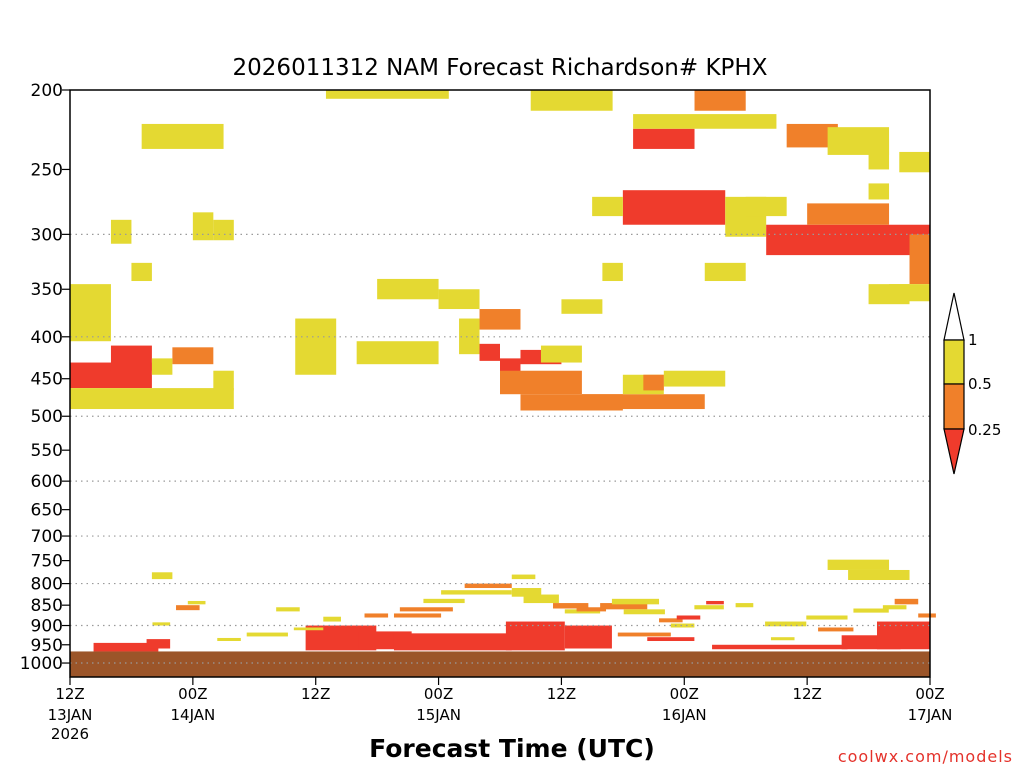 This screenshot has width=1024, height=772. Describe the element at coordinates (192, 715) in the screenshot. I see `x-tick-label: 14JAN` at that location.